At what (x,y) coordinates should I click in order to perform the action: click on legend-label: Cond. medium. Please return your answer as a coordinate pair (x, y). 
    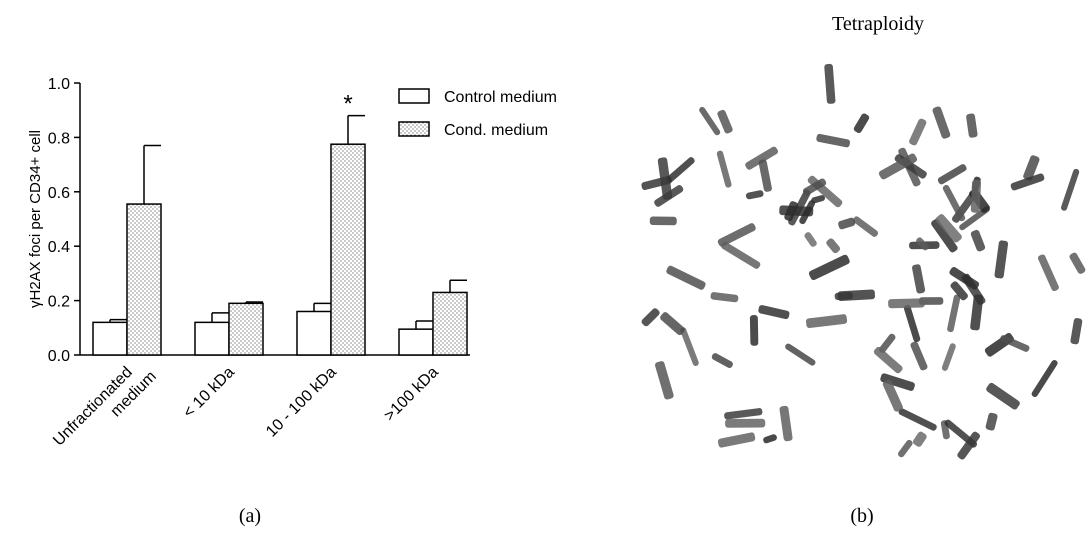
    Looking at the image, I should click on (496, 130).